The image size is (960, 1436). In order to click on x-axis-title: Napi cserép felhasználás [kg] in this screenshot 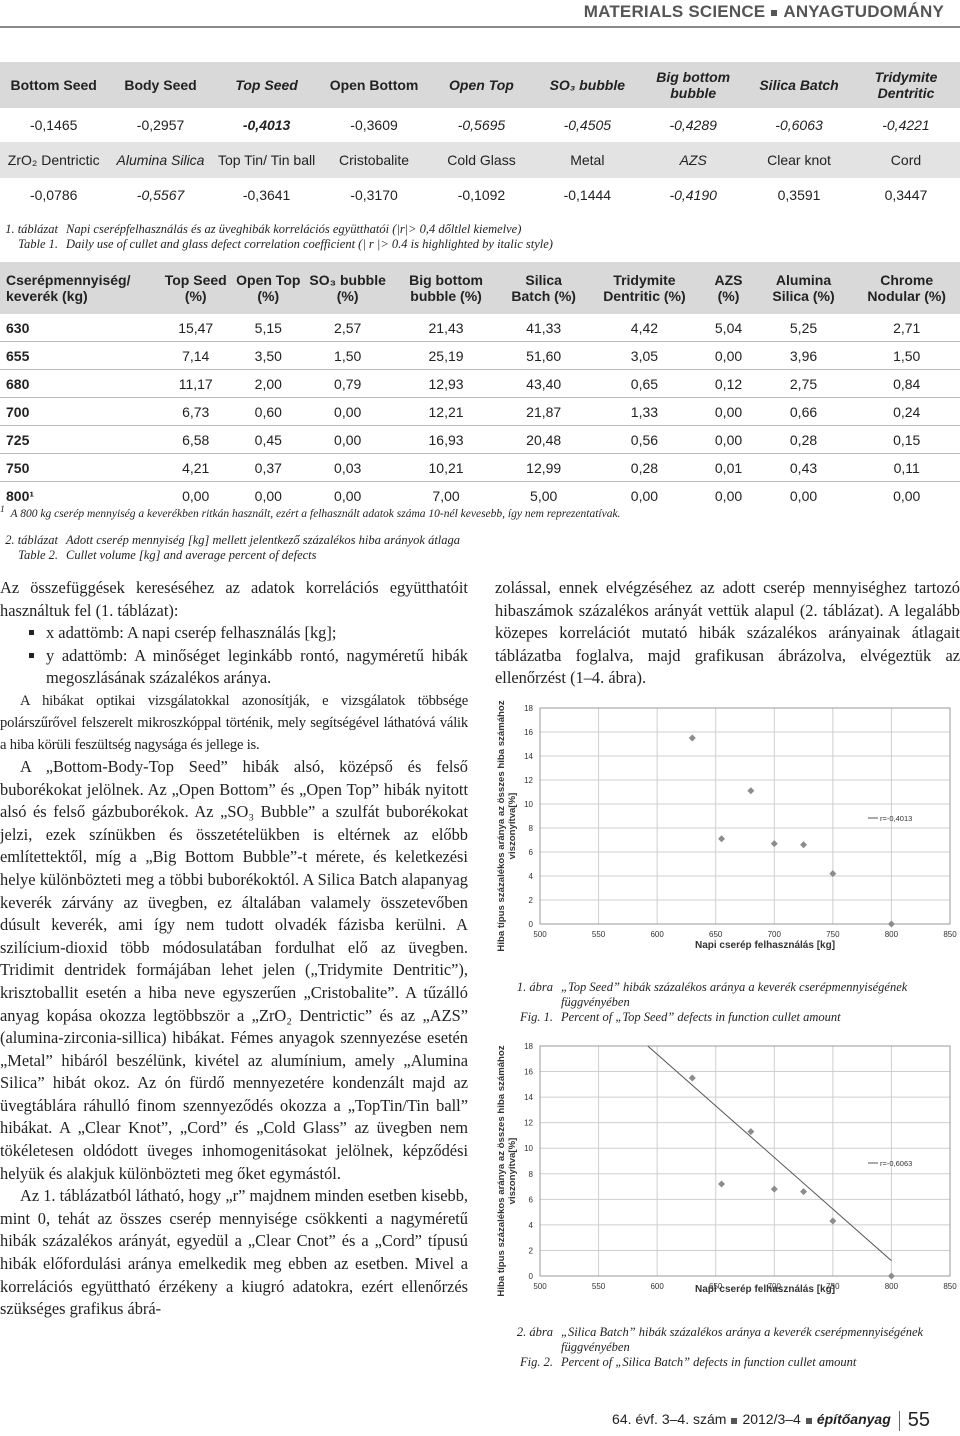, I will do `click(765, 1289)`.